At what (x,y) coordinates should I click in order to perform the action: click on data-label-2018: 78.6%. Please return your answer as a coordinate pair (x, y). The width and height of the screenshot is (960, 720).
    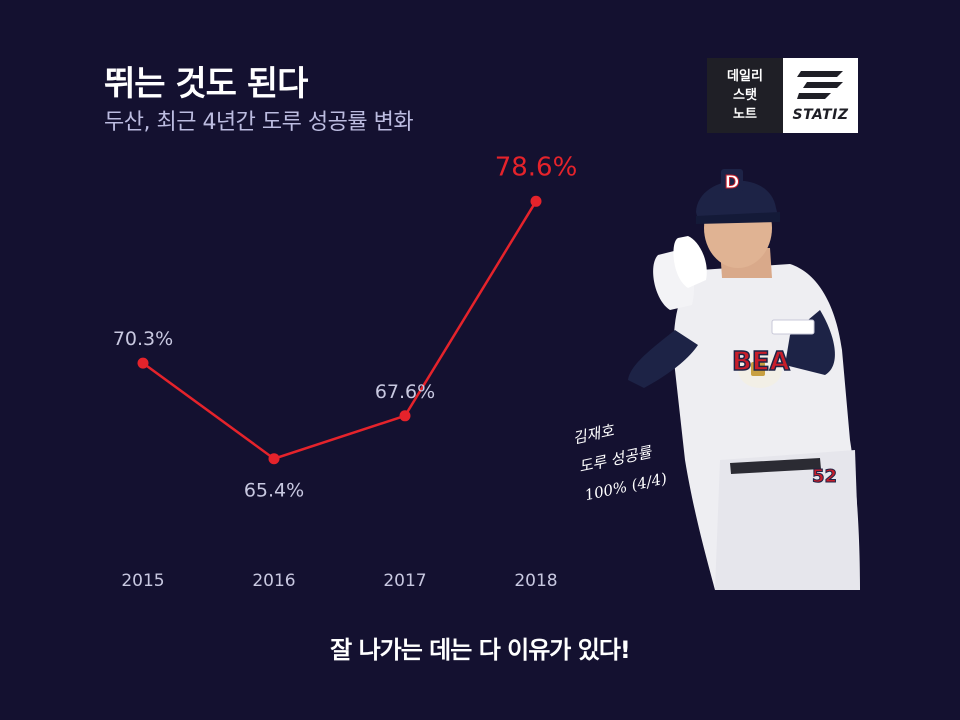
    Looking at the image, I should click on (536, 167).